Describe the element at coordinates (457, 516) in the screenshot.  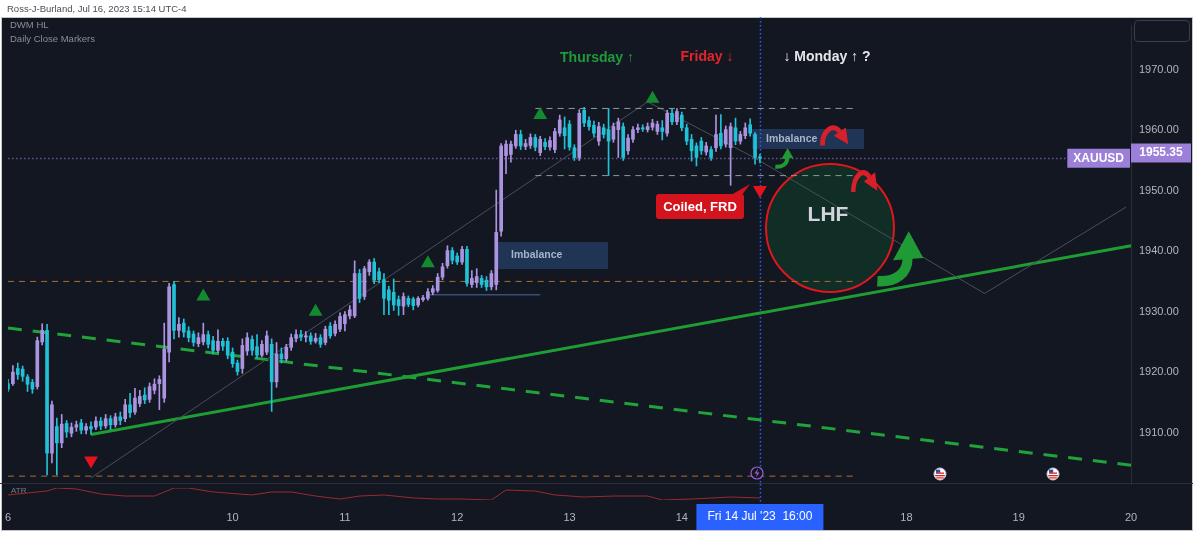
I see `x-tick-label: 12` at that location.